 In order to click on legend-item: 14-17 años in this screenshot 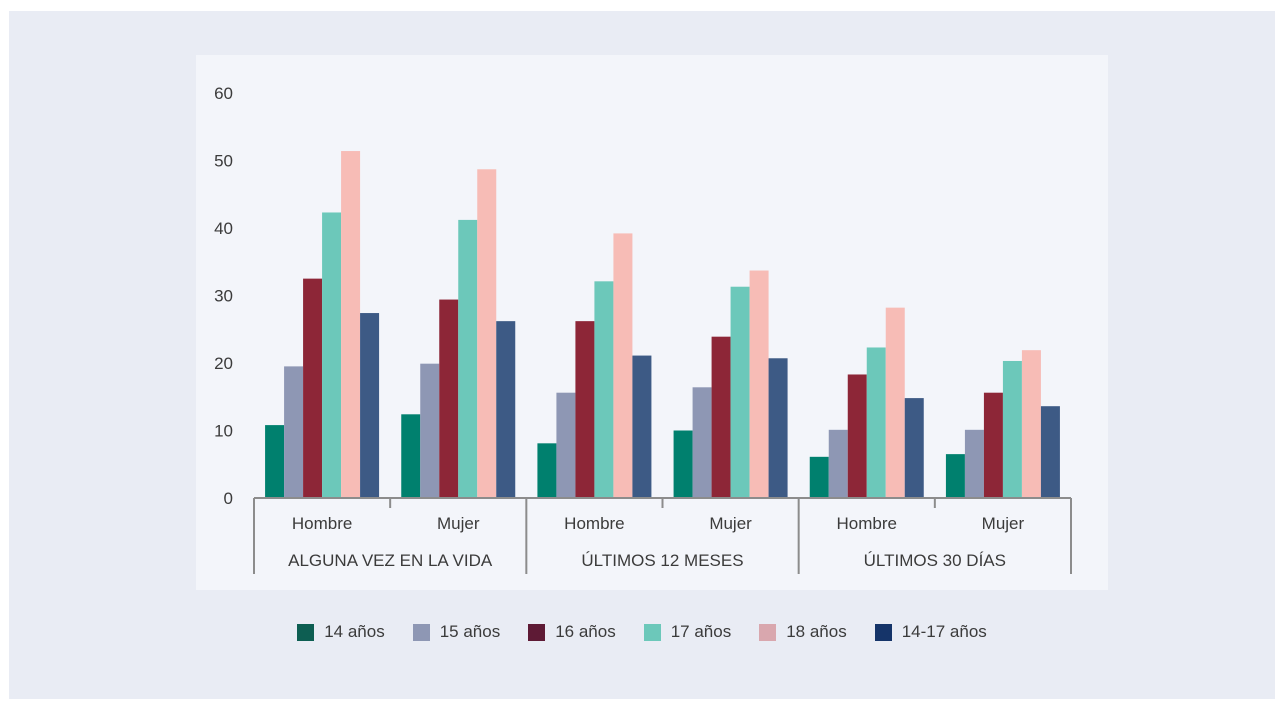, I will do `click(930, 632)`.